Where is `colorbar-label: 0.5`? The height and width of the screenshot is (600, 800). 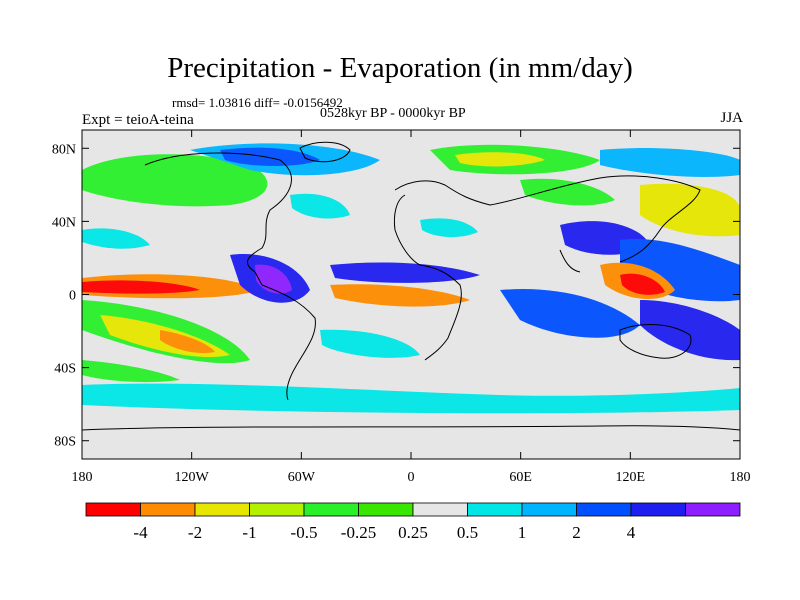
colorbar-label: 0.5 is located at coordinates (467, 532).